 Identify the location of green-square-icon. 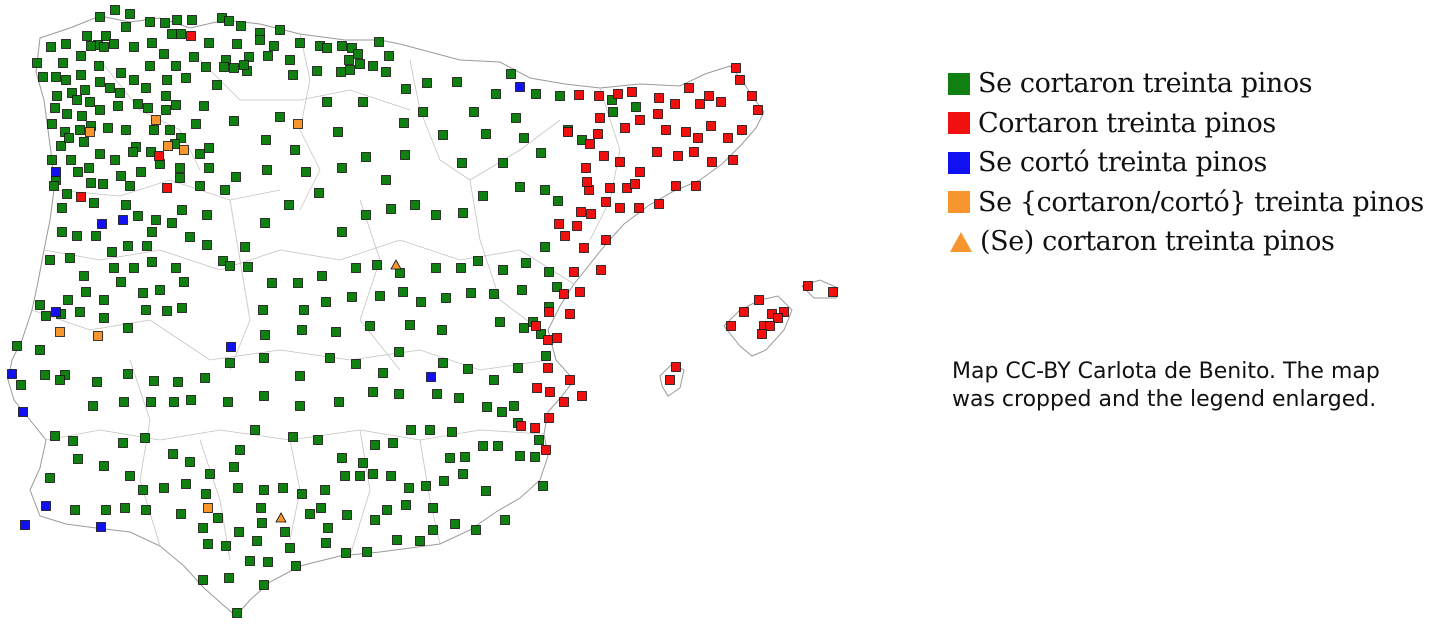
(959, 83).